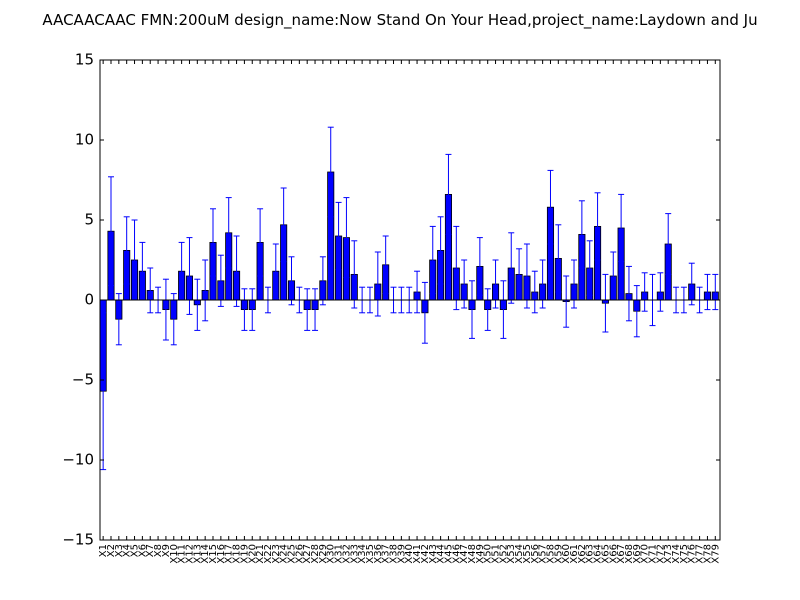 Image resolution: width=800 pixels, height=600 pixels. I want to click on error-bar-X68, so click(628, 293).